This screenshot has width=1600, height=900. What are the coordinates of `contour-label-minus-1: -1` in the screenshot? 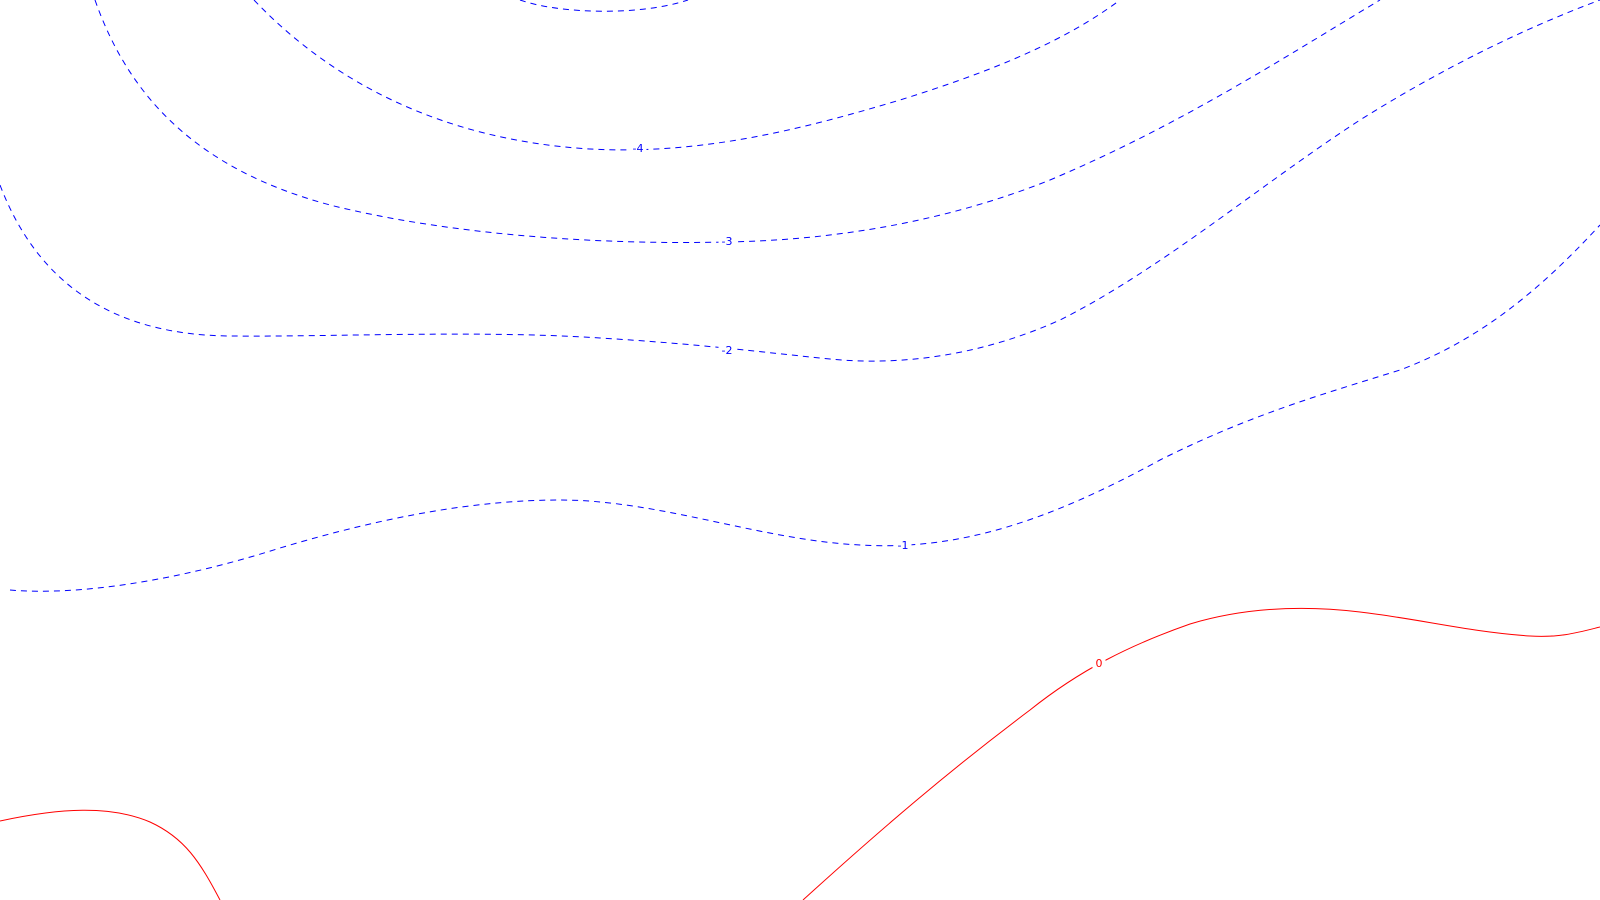 It's located at (903, 545).